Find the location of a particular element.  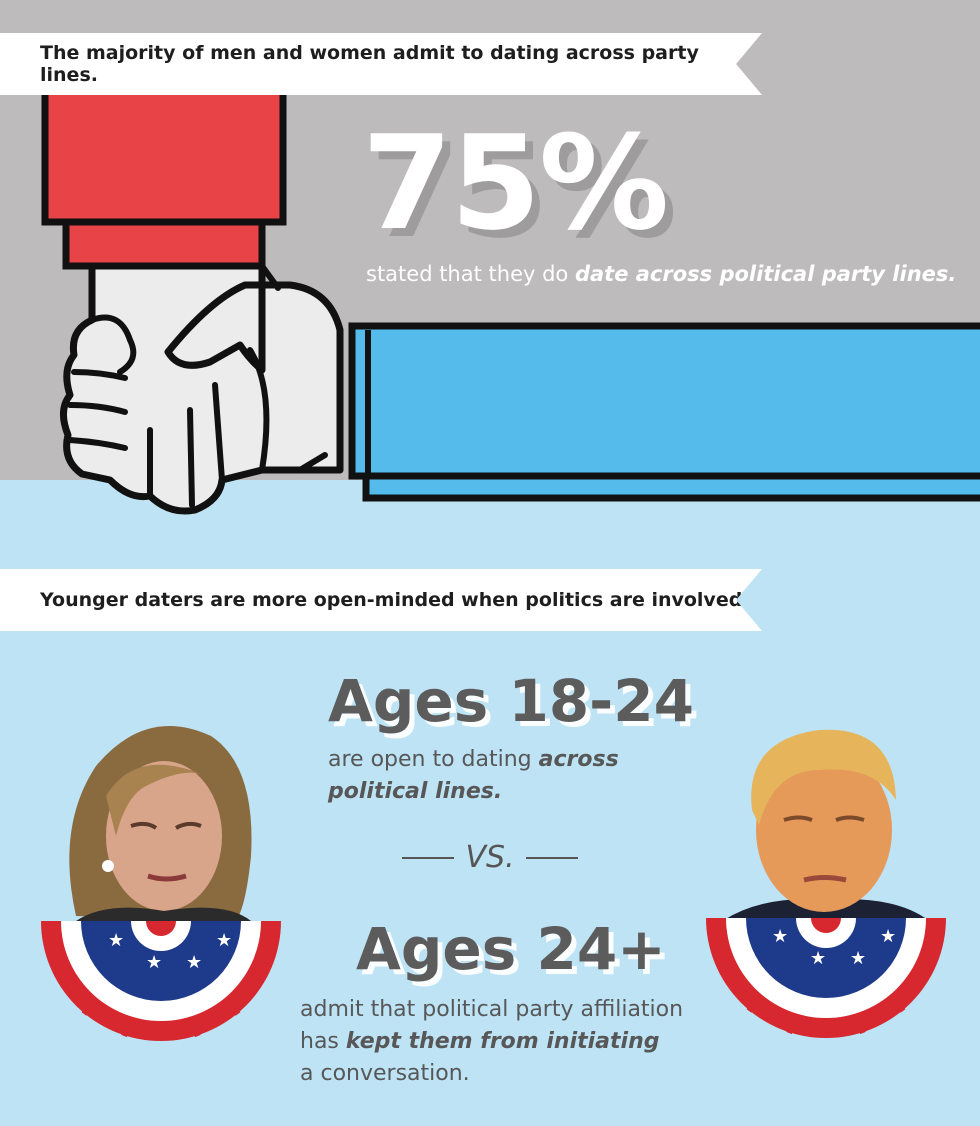

vs-divider: VS. is located at coordinates (490, 857).